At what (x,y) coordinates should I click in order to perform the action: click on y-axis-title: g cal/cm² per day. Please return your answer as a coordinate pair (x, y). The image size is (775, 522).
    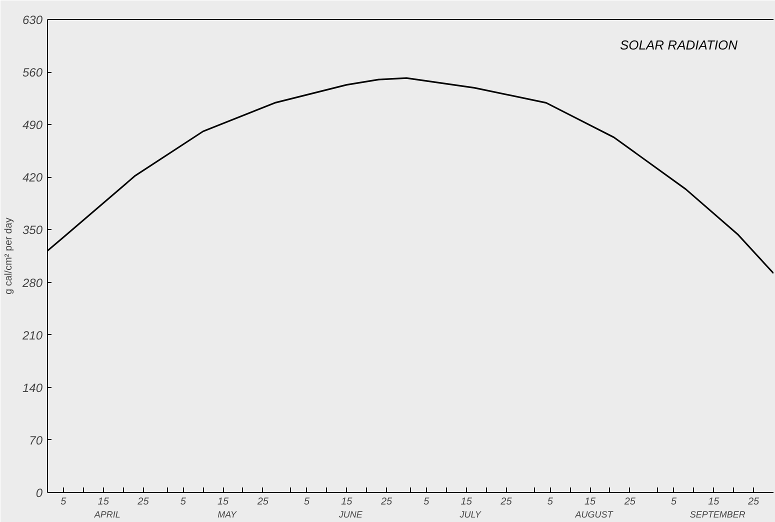
    Looking at the image, I should click on (8, 256).